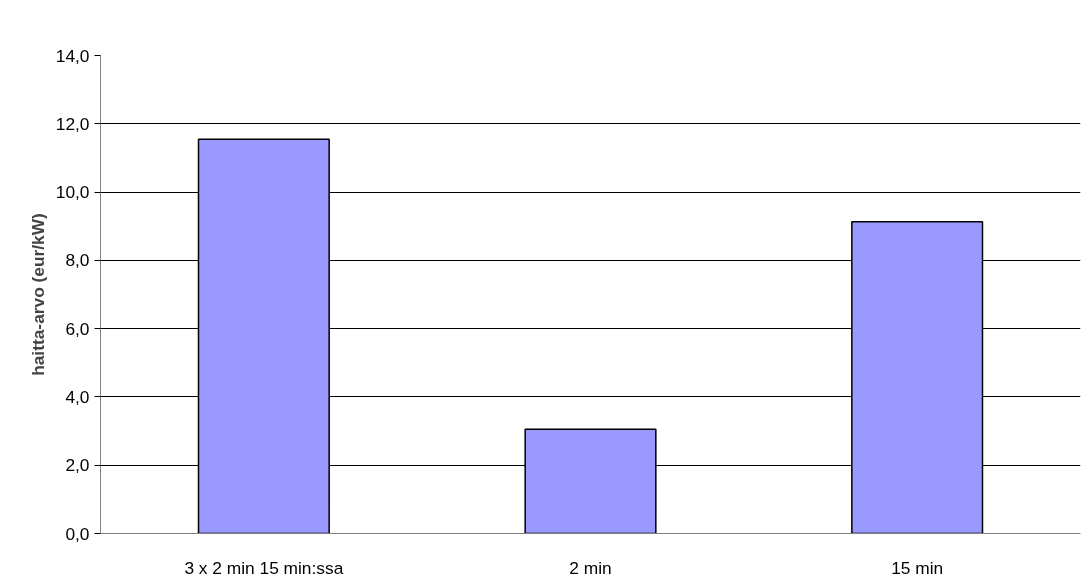 This screenshot has height=580, width=1084. I want to click on x-tick-label: 2 min, so click(590, 567).